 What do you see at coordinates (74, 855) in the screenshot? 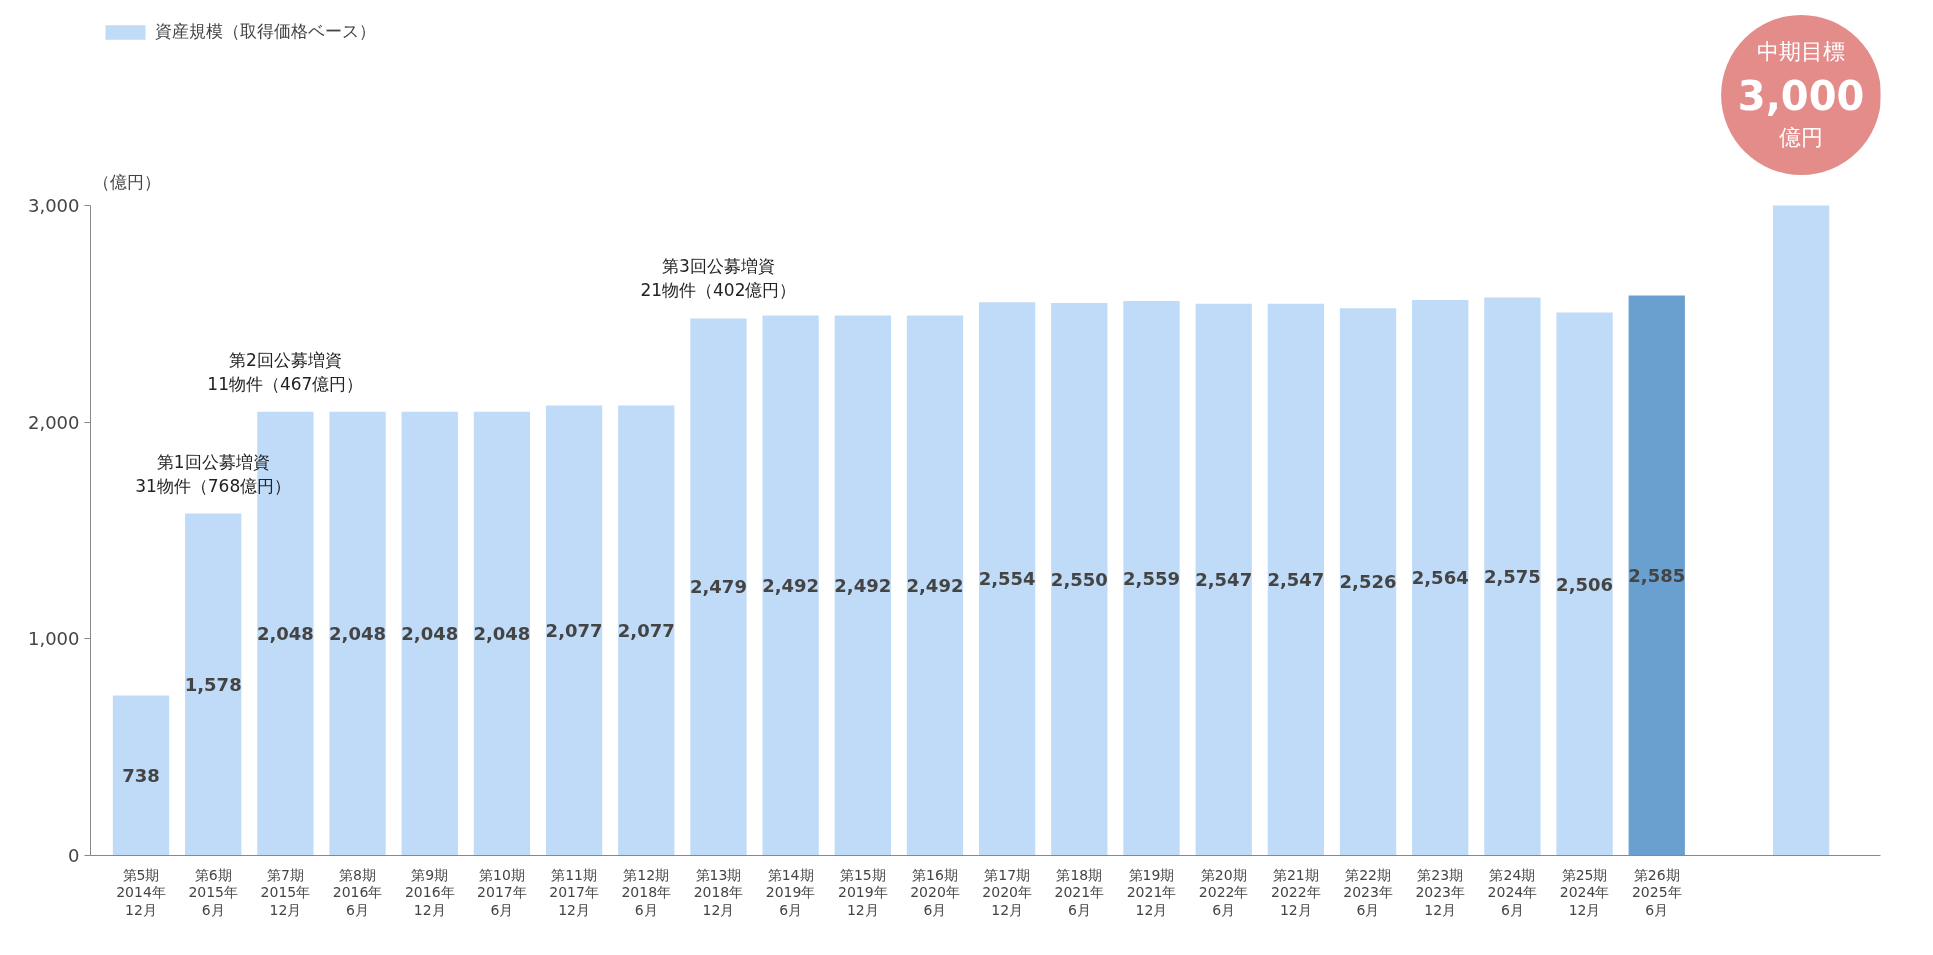
I see `y-tick-label: 0` at bounding box center [74, 855].